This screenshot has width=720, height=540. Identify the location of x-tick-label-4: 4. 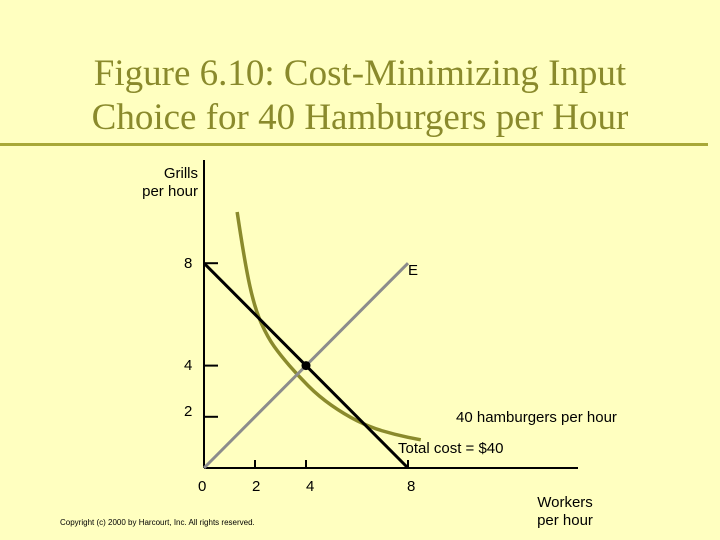
(310, 486).